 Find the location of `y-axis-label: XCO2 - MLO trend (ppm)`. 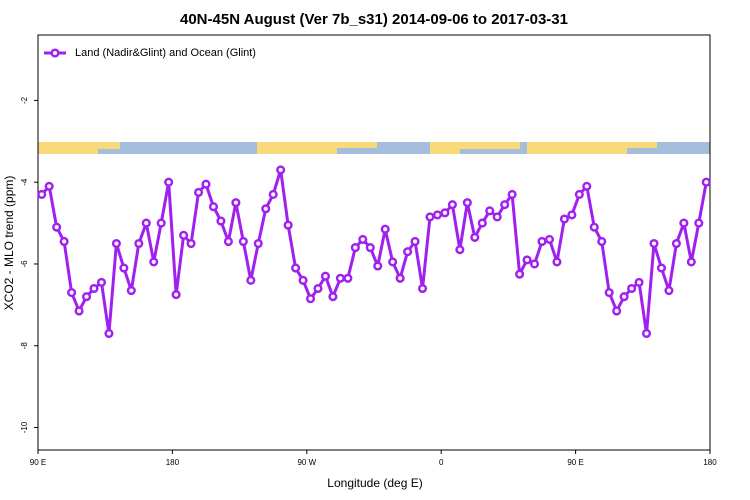

y-axis-label: XCO2 - MLO trend (ppm) is located at coordinates (9, 243).